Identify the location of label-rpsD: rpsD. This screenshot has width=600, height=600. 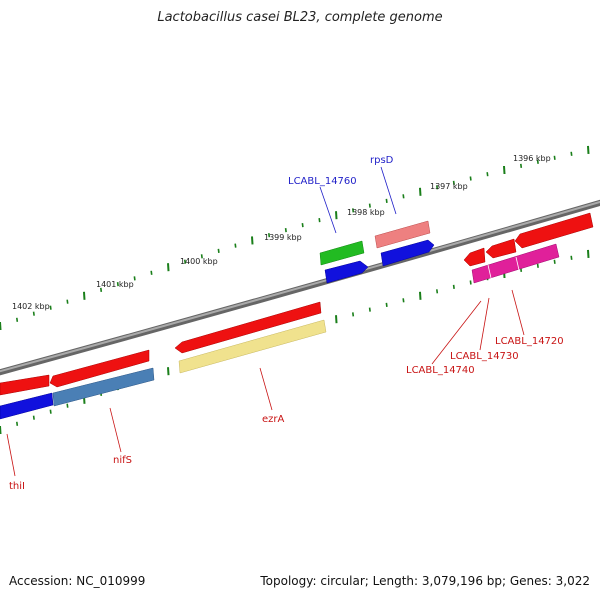
(382, 160).